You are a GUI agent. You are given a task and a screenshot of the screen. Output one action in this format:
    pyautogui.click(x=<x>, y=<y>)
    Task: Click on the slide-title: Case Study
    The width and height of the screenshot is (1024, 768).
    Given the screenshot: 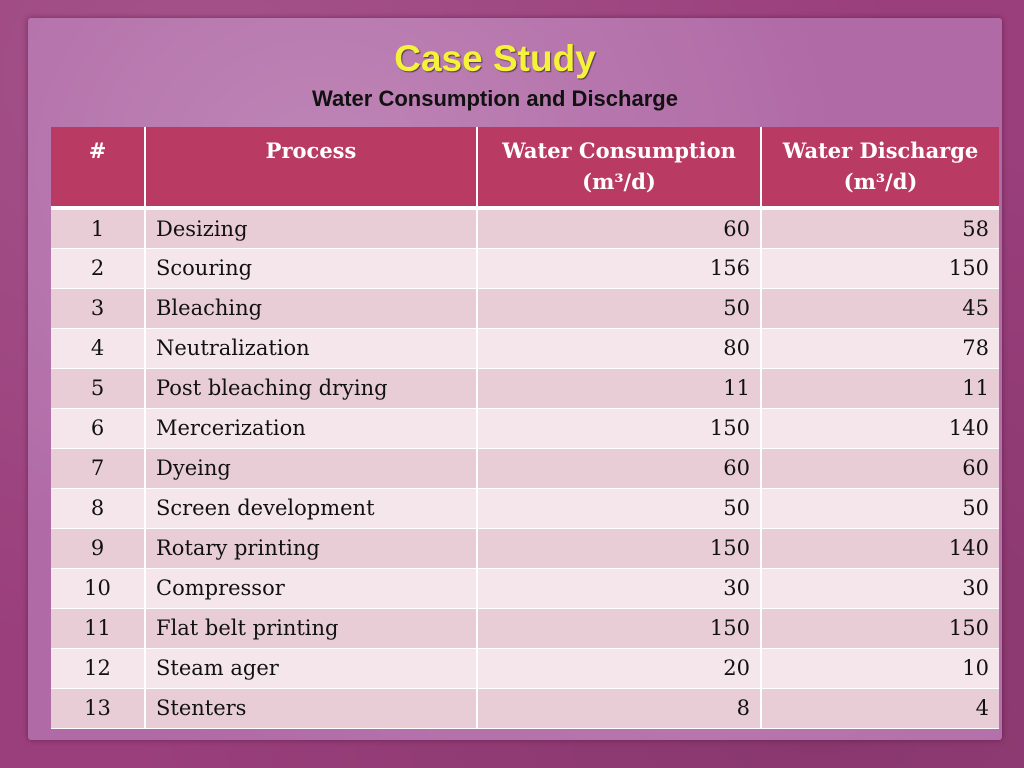 What is the action you would take?
    pyautogui.click(x=495, y=58)
    